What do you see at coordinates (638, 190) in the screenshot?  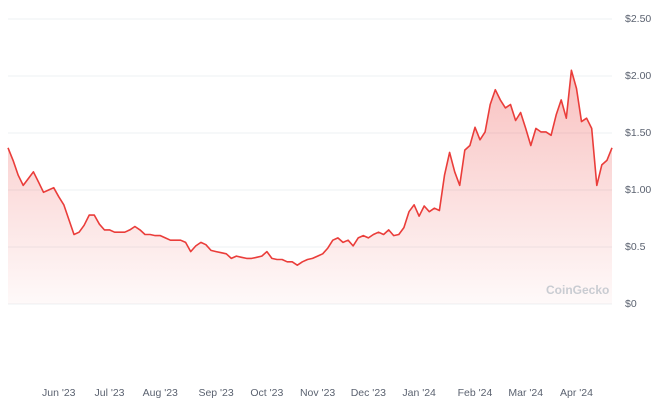 I see `y-tick-label: $1.00` at bounding box center [638, 190].